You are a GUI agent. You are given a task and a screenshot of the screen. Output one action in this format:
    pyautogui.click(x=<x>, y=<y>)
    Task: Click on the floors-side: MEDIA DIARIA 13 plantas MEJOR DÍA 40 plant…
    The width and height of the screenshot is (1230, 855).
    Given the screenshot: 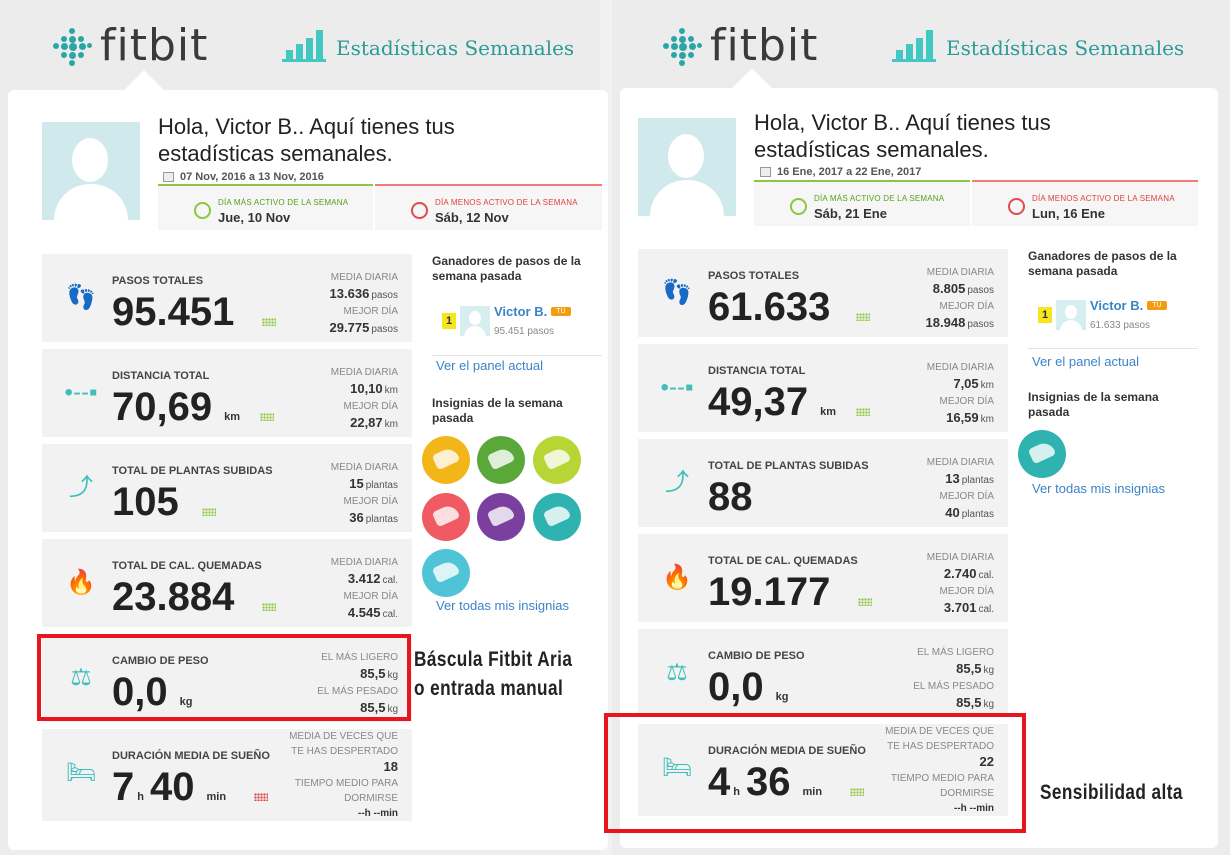 What is the action you would take?
    pyautogui.click(x=960, y=488)
    